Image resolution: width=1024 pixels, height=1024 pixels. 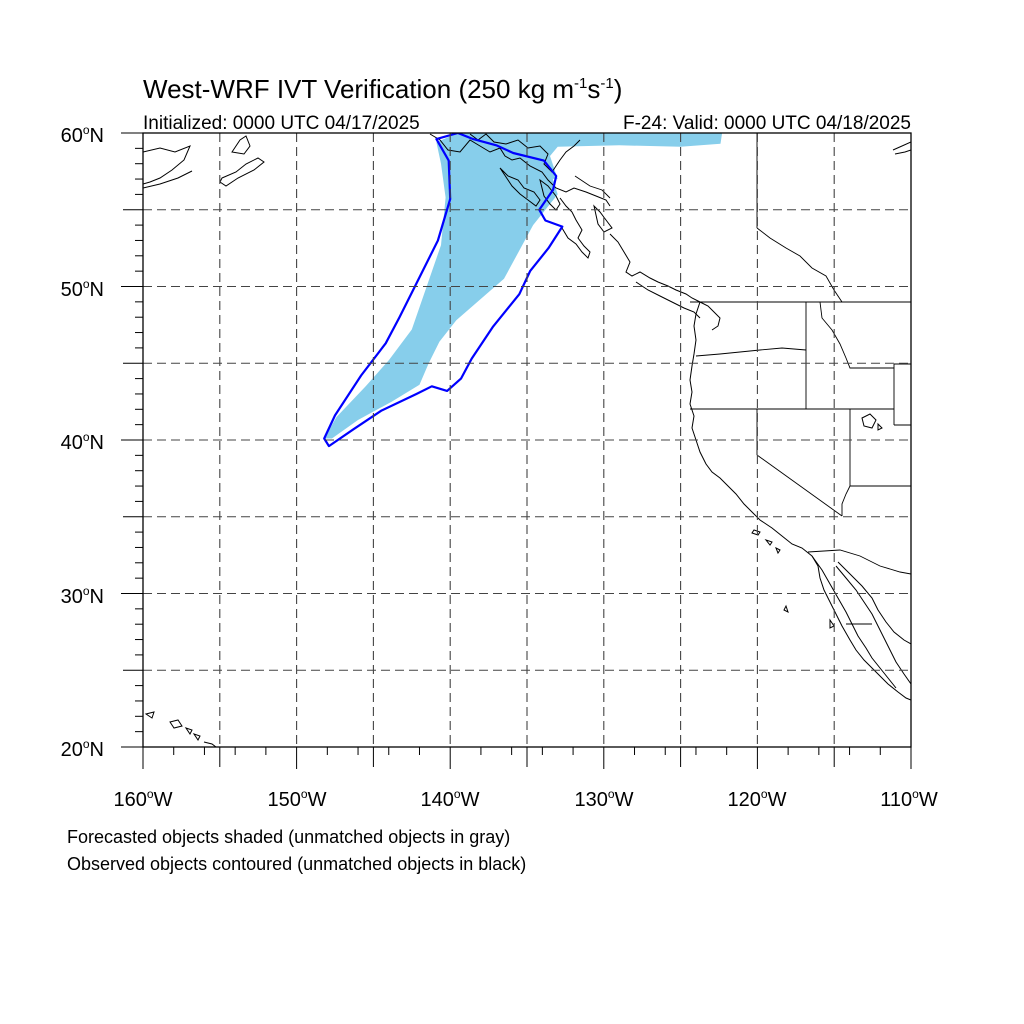 I want to click on initialized-time: Initialized: 0000 UTC 04/17/2025, so click(x=281, y=123).